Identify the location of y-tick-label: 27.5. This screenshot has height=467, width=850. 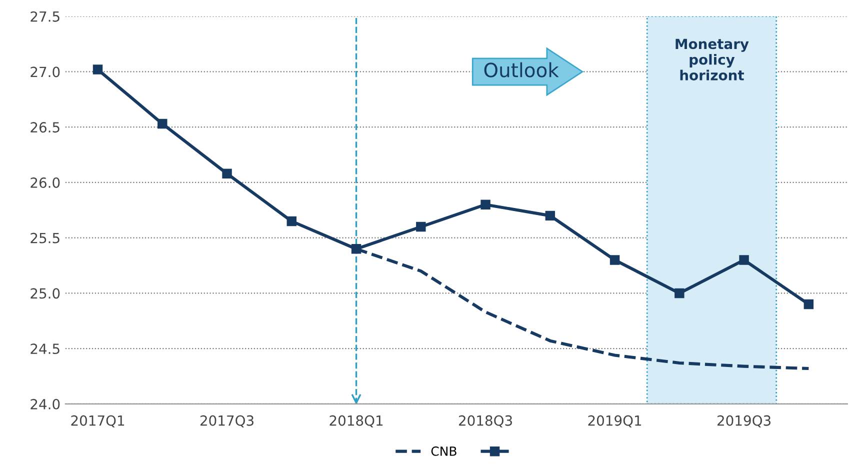
(45, 16).